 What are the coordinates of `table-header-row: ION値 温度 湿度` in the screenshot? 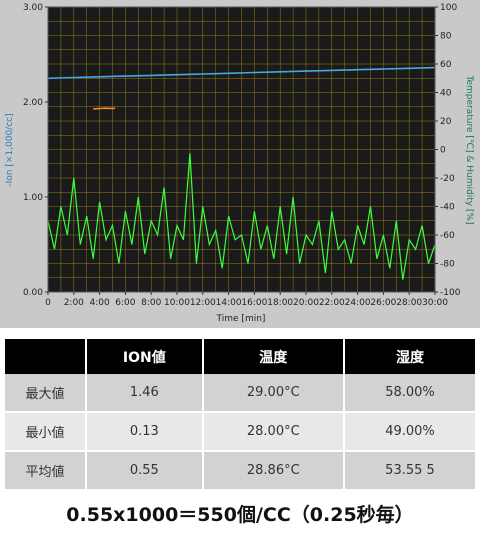 It's located at (240, 356).